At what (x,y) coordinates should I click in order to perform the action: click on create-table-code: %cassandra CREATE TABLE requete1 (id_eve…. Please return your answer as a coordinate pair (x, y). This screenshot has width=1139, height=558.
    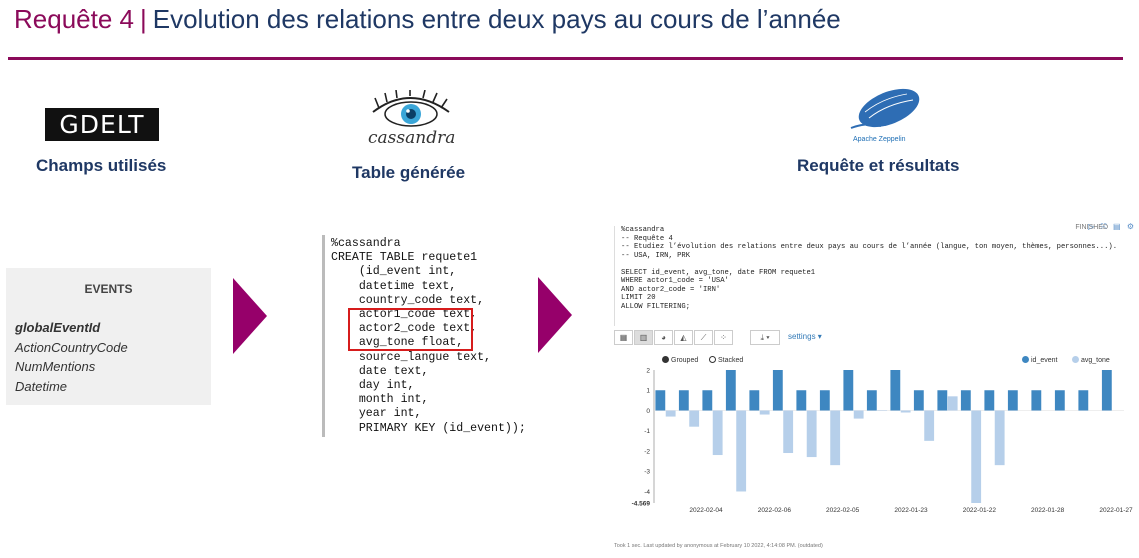
    Looking at the image, I should click on (424, 336).